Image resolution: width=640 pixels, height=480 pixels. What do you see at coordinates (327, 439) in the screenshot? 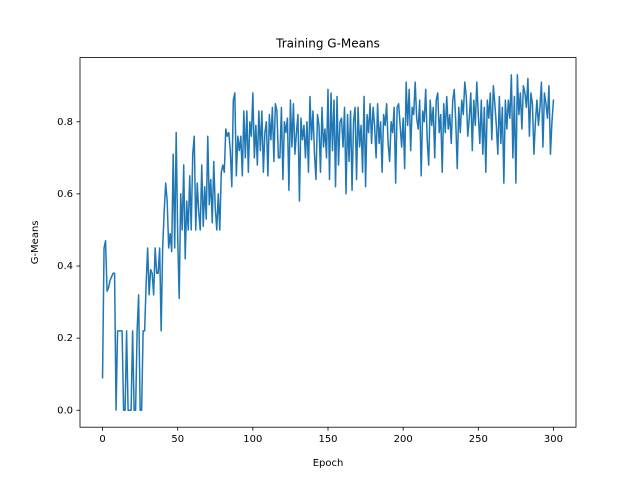
I see `x-tick-label: 150` at bounding box center [327, 439].